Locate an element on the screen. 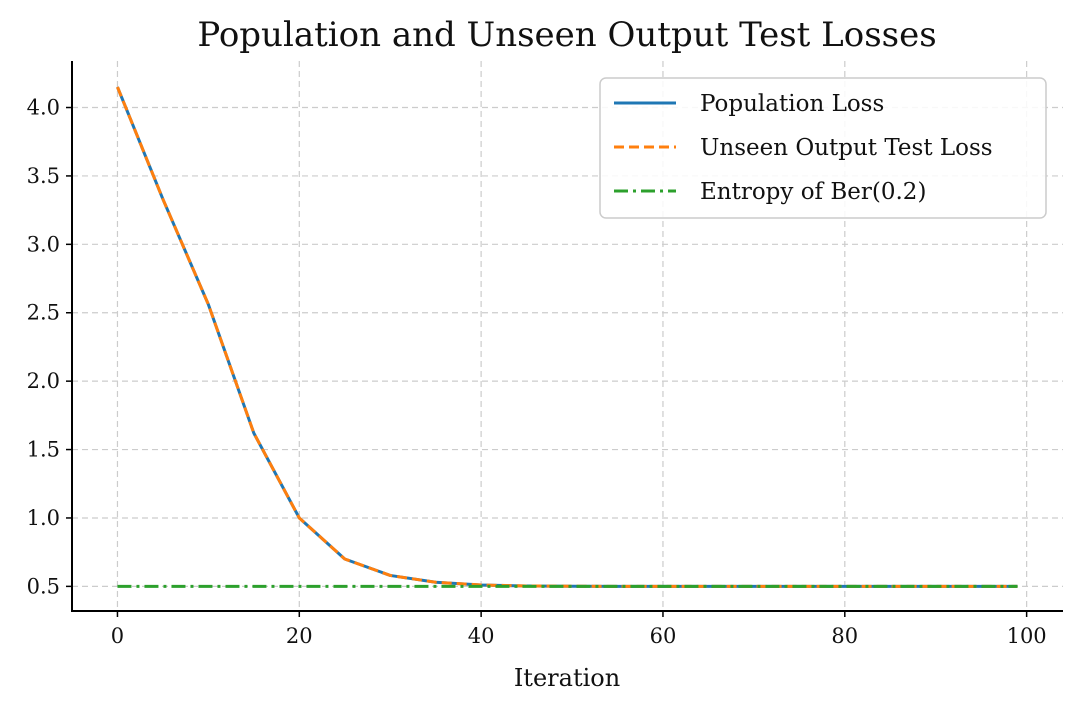 Image resolution: width=1081 pixels, height=711 pixels. y-tick-label: 2.0 is located at coordinates (43, 381).